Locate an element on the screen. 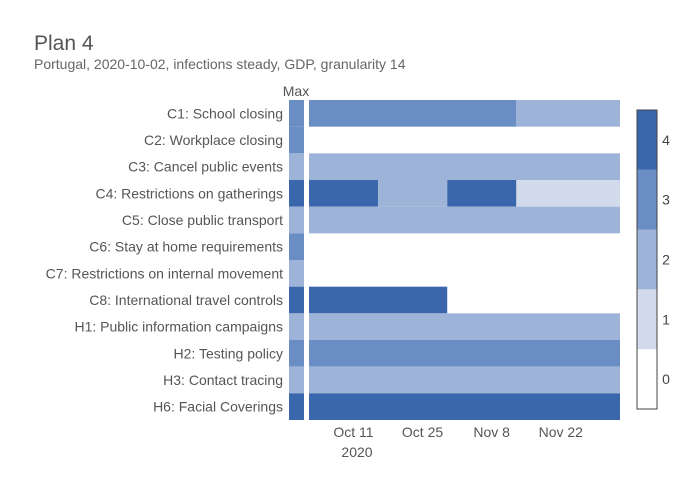 This screenshot has width=700, height=500. row-label: C8: International travel controls is located at coordinates (186, 300).